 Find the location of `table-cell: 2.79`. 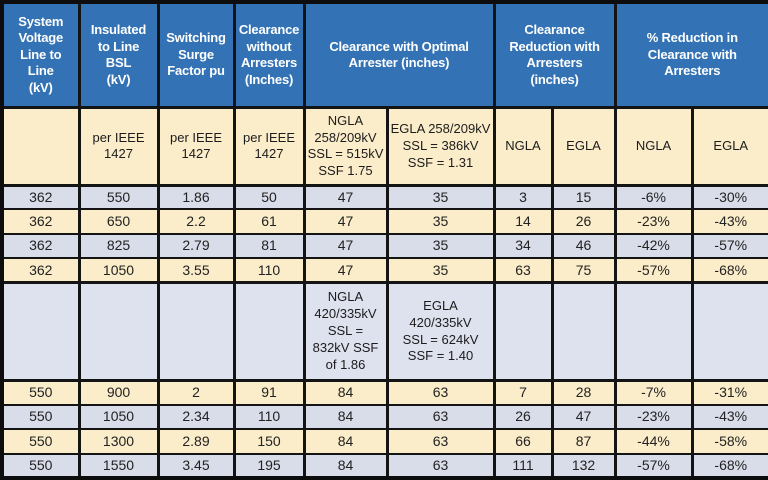

table-cell: 2.79 is located at coordinates (196, 246).